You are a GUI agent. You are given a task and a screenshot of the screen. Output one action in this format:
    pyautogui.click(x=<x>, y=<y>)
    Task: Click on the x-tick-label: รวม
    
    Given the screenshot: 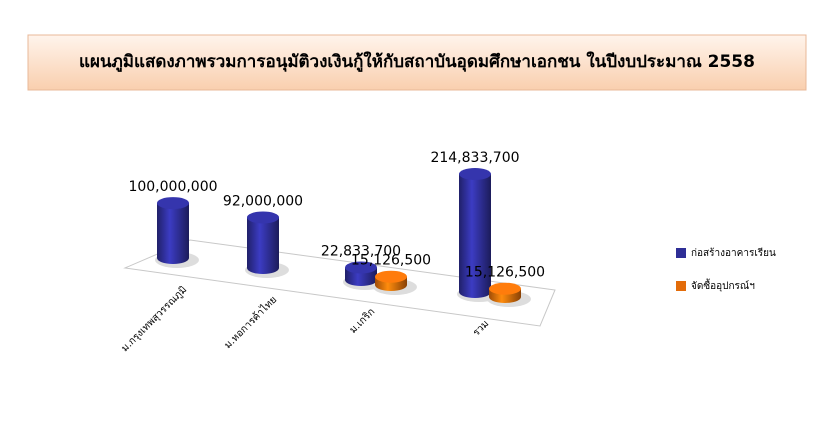 What is the action you would take?
    pyautogui.click(x=481, y=328)
    